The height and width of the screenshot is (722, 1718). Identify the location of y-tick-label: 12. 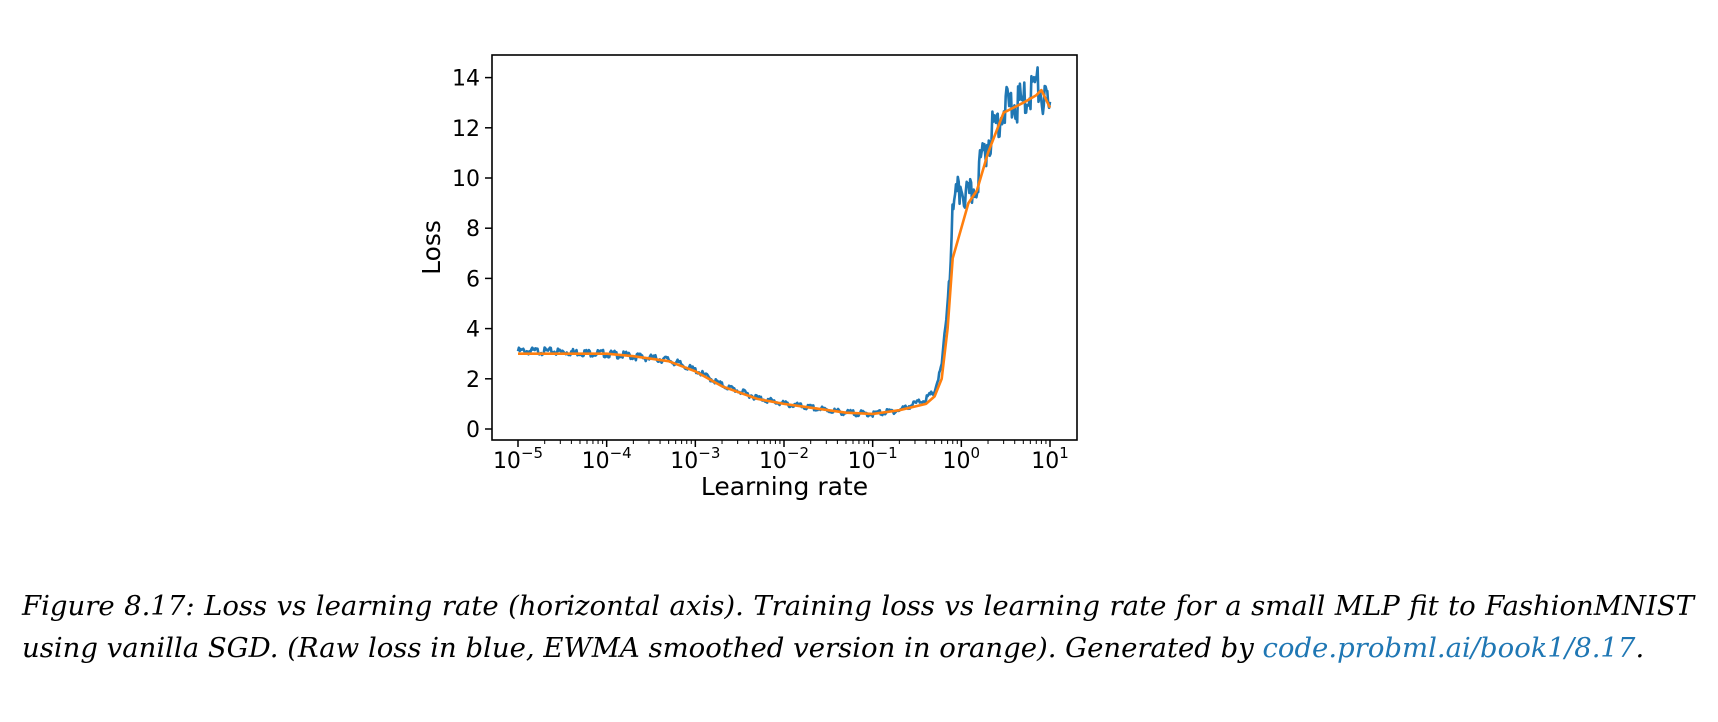
(466, 129).